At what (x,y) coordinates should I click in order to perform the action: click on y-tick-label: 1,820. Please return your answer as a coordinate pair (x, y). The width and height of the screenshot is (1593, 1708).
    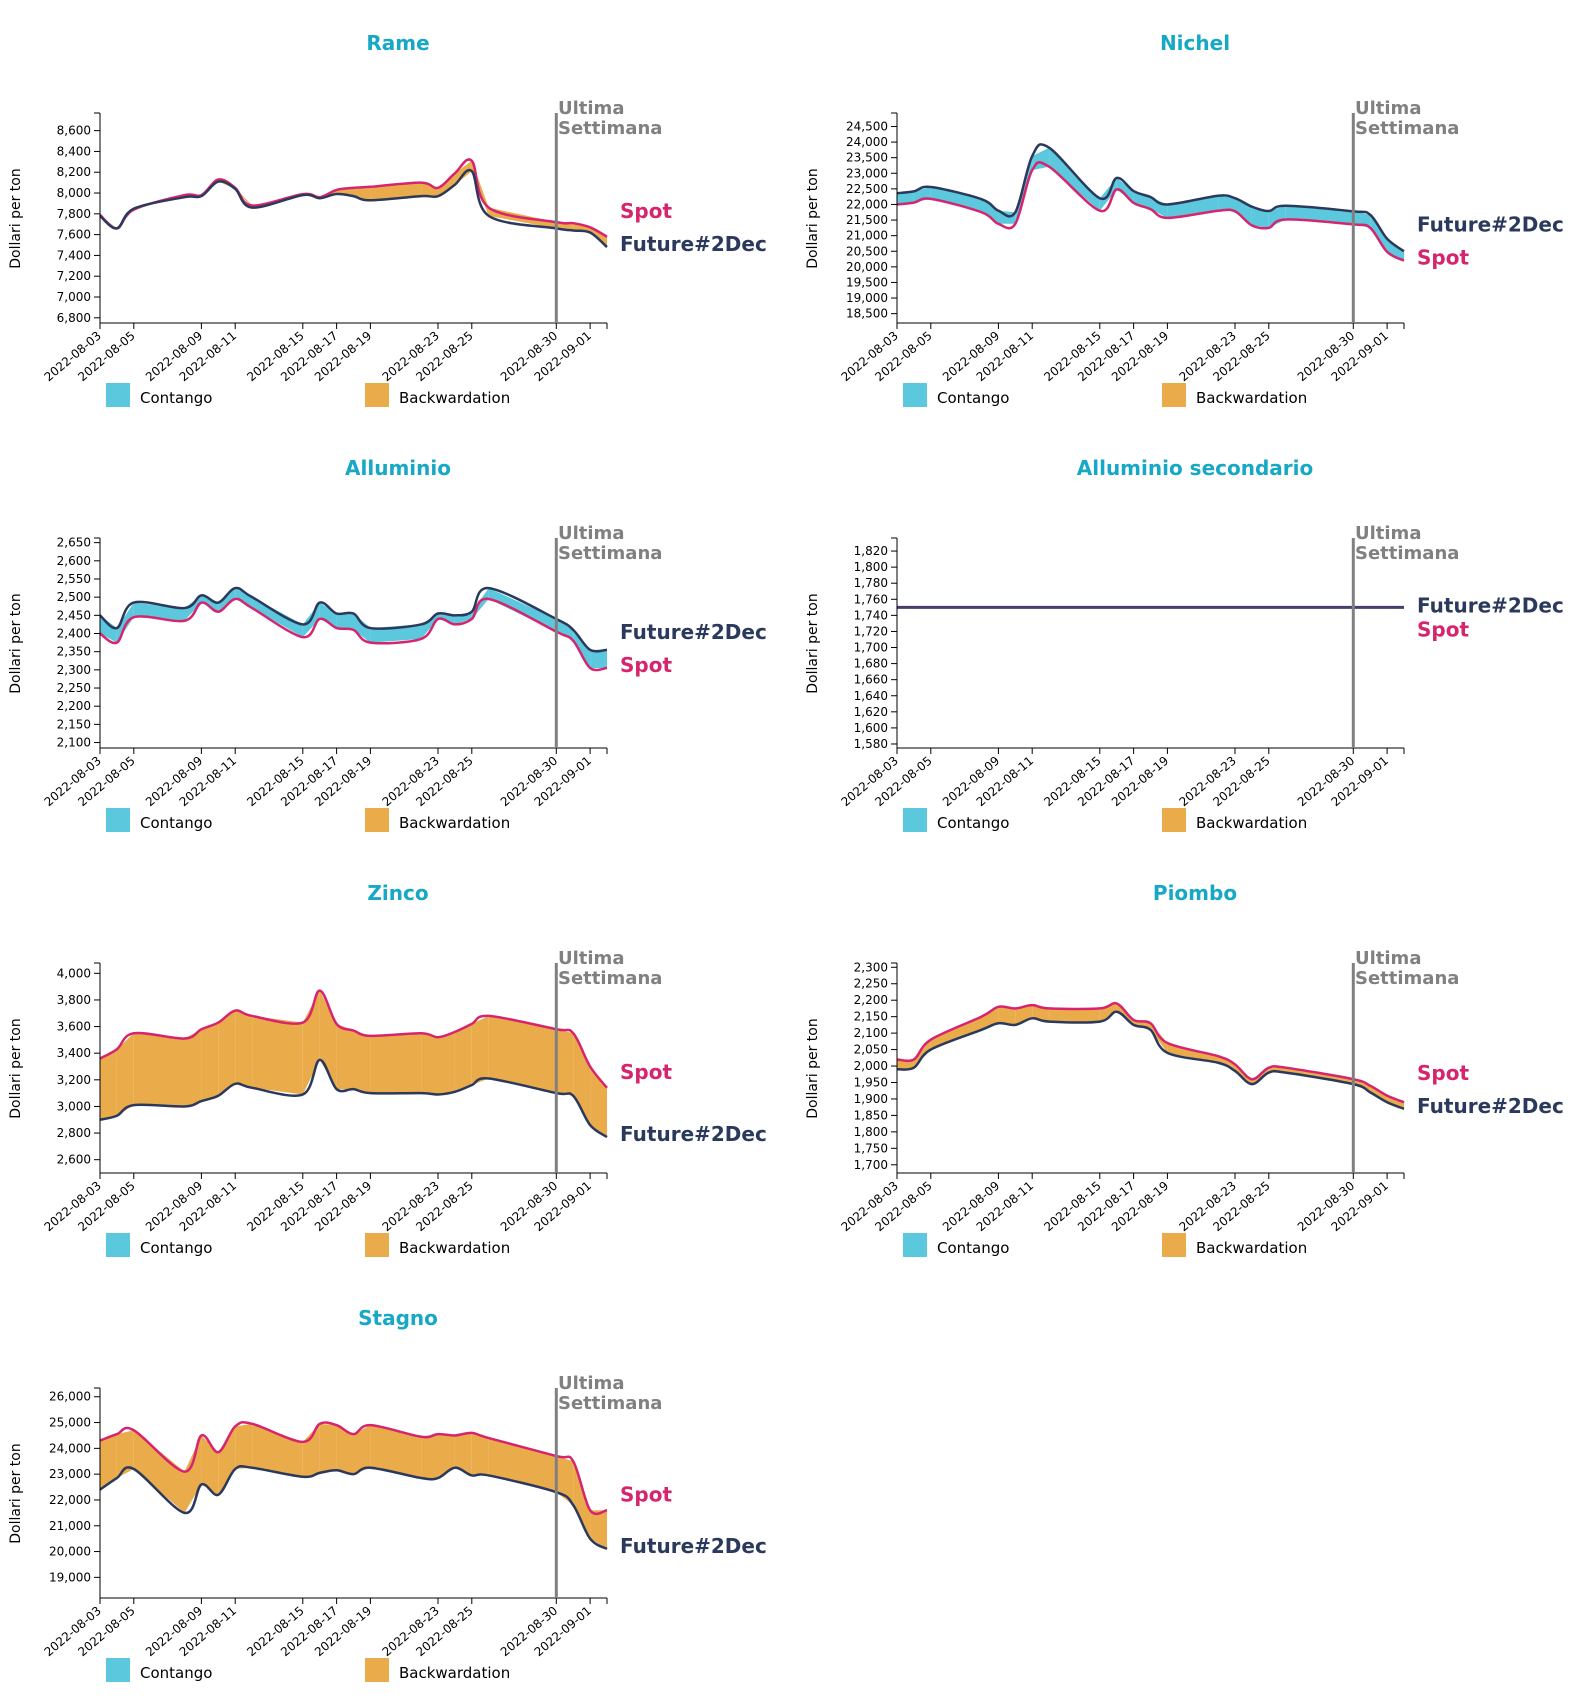
    Looking at the image, I should click on (871, 551).